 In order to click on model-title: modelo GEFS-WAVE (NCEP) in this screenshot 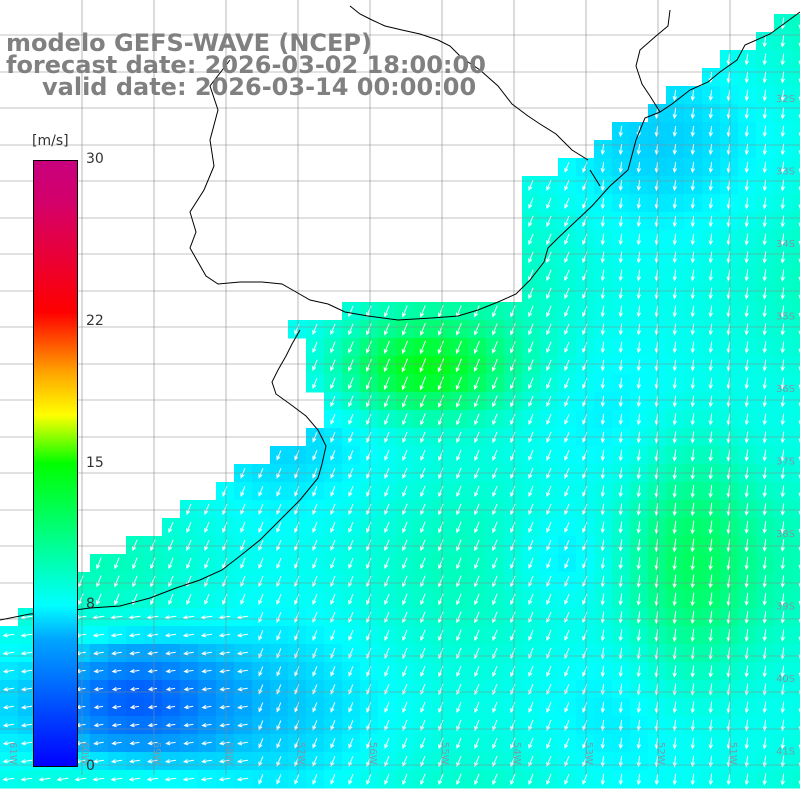, I will do `click(189, 43)`.